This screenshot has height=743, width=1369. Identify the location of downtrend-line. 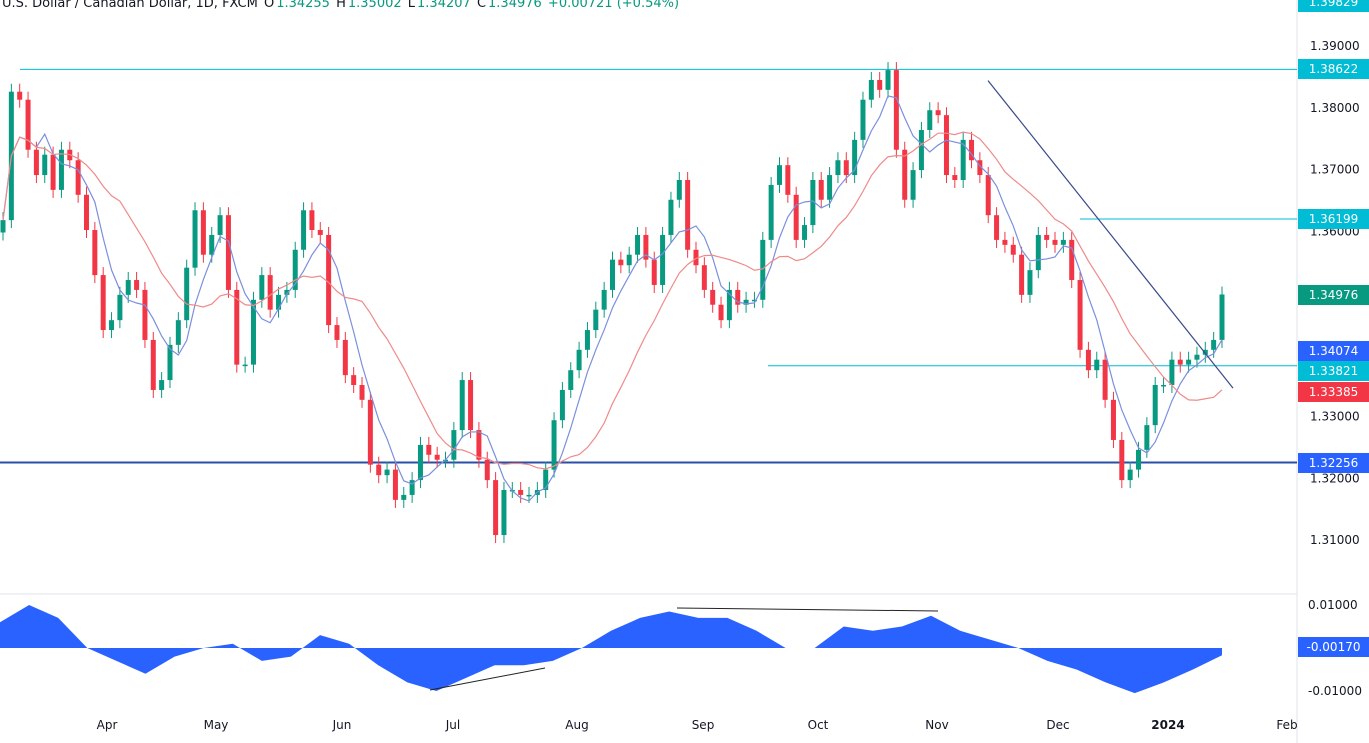
(1110, 234).